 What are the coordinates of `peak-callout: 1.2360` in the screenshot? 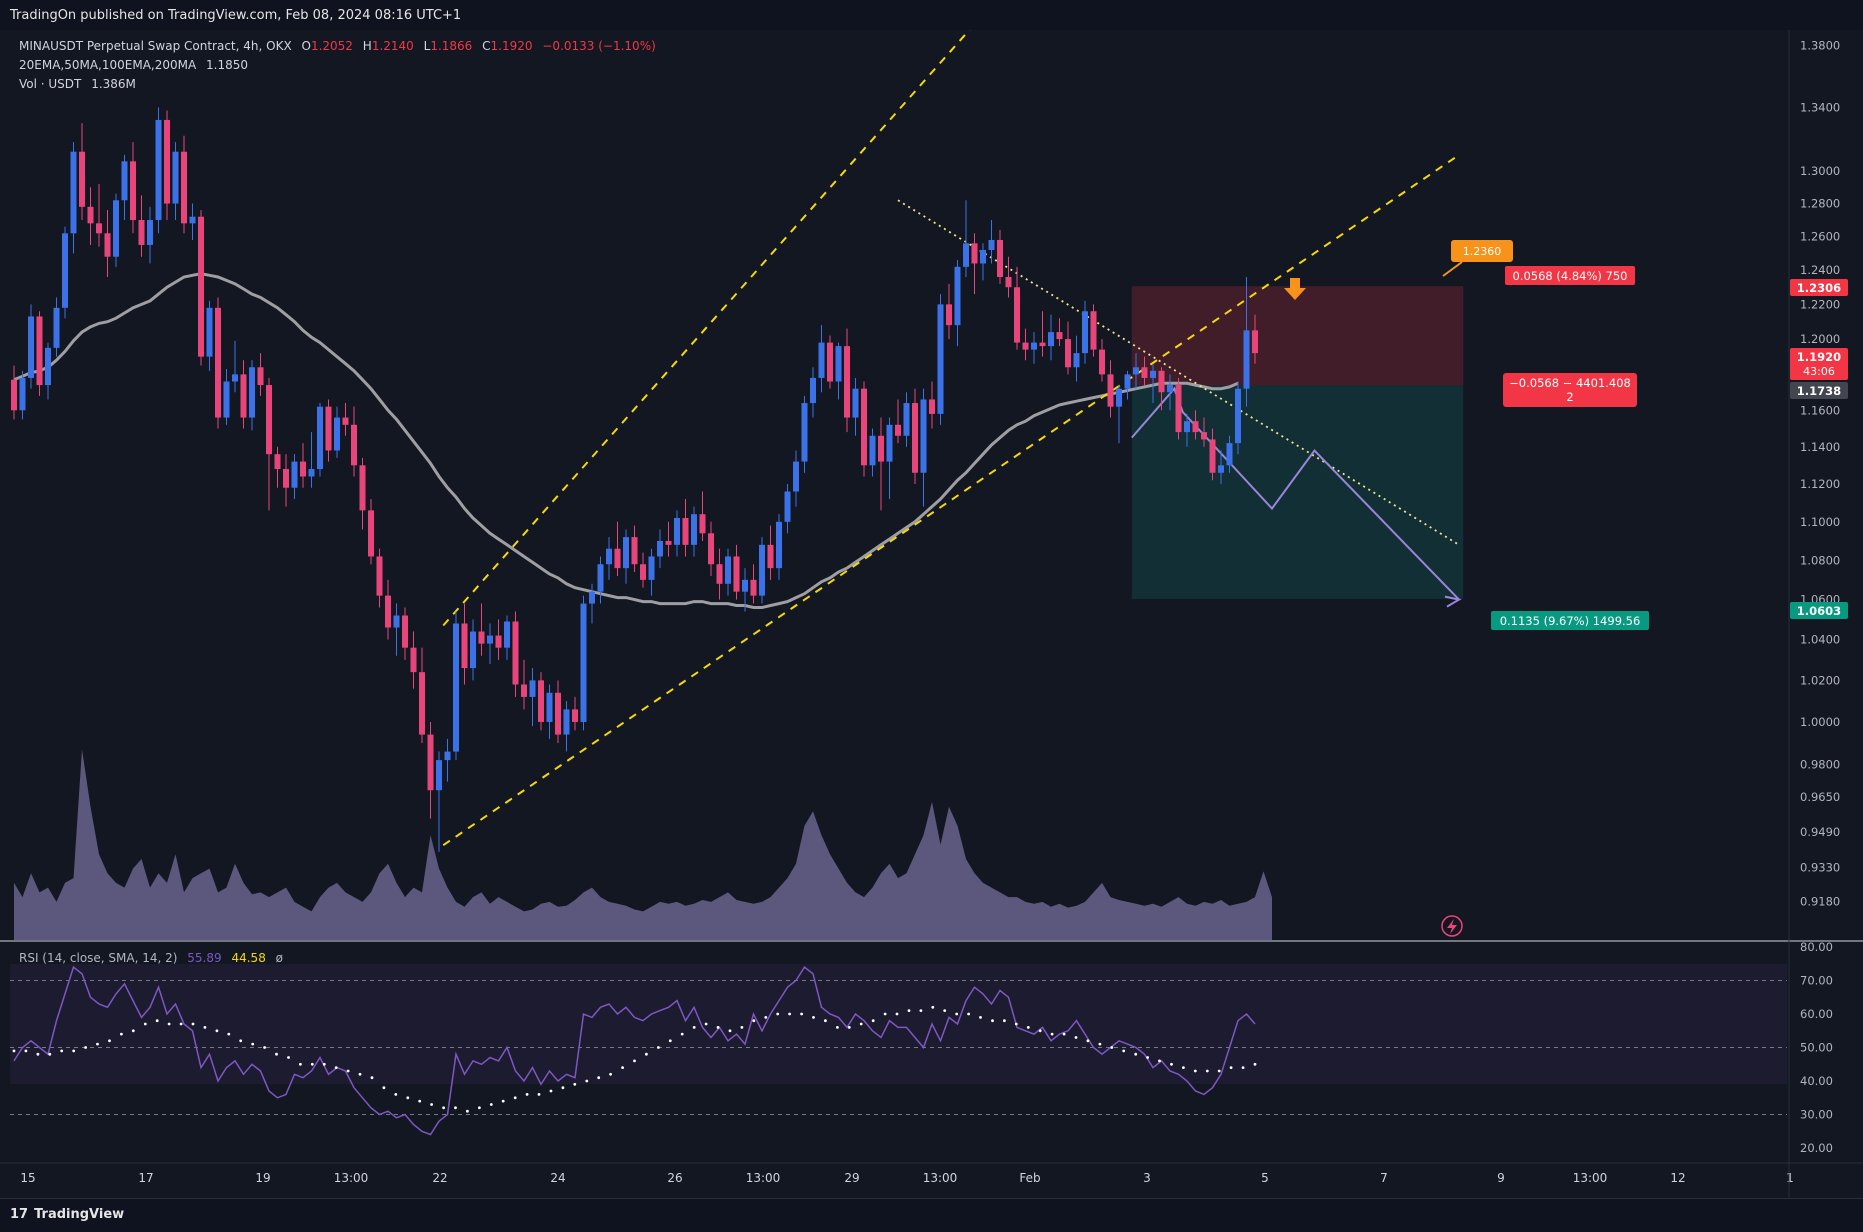 It's located at (1477, 258).